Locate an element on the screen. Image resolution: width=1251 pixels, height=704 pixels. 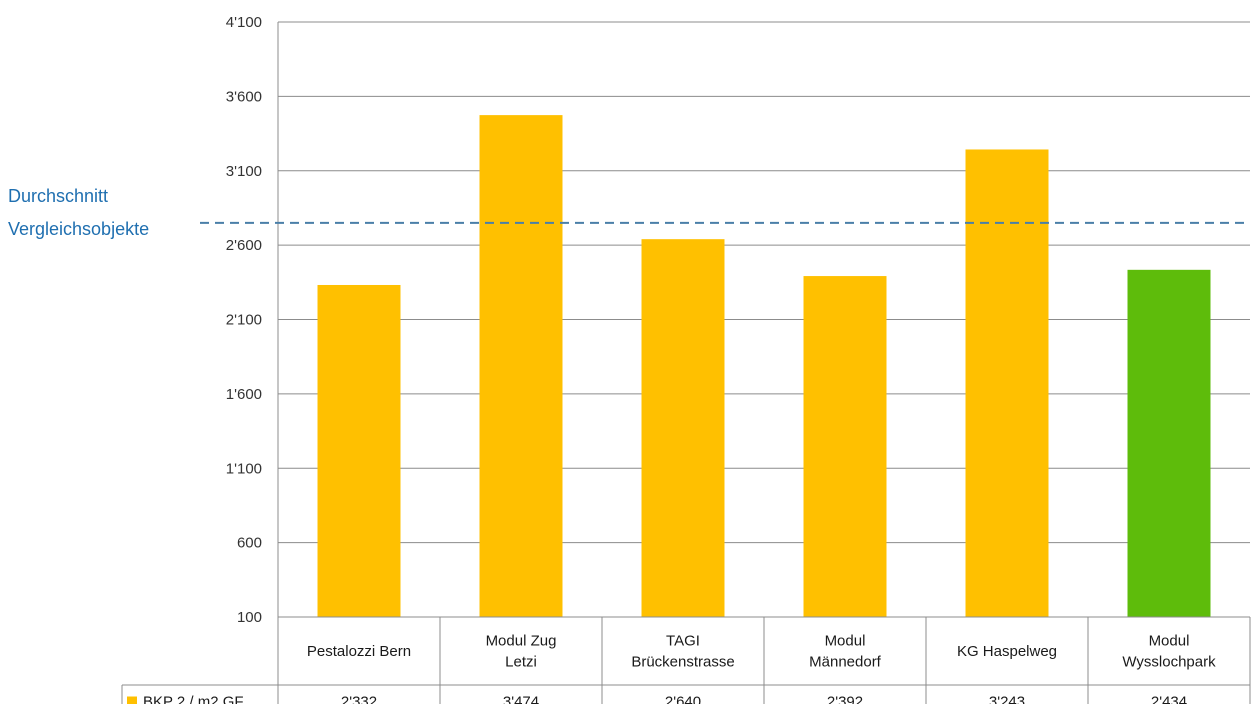
x-tick-label: Letzi is located at coordinates (521, 662).